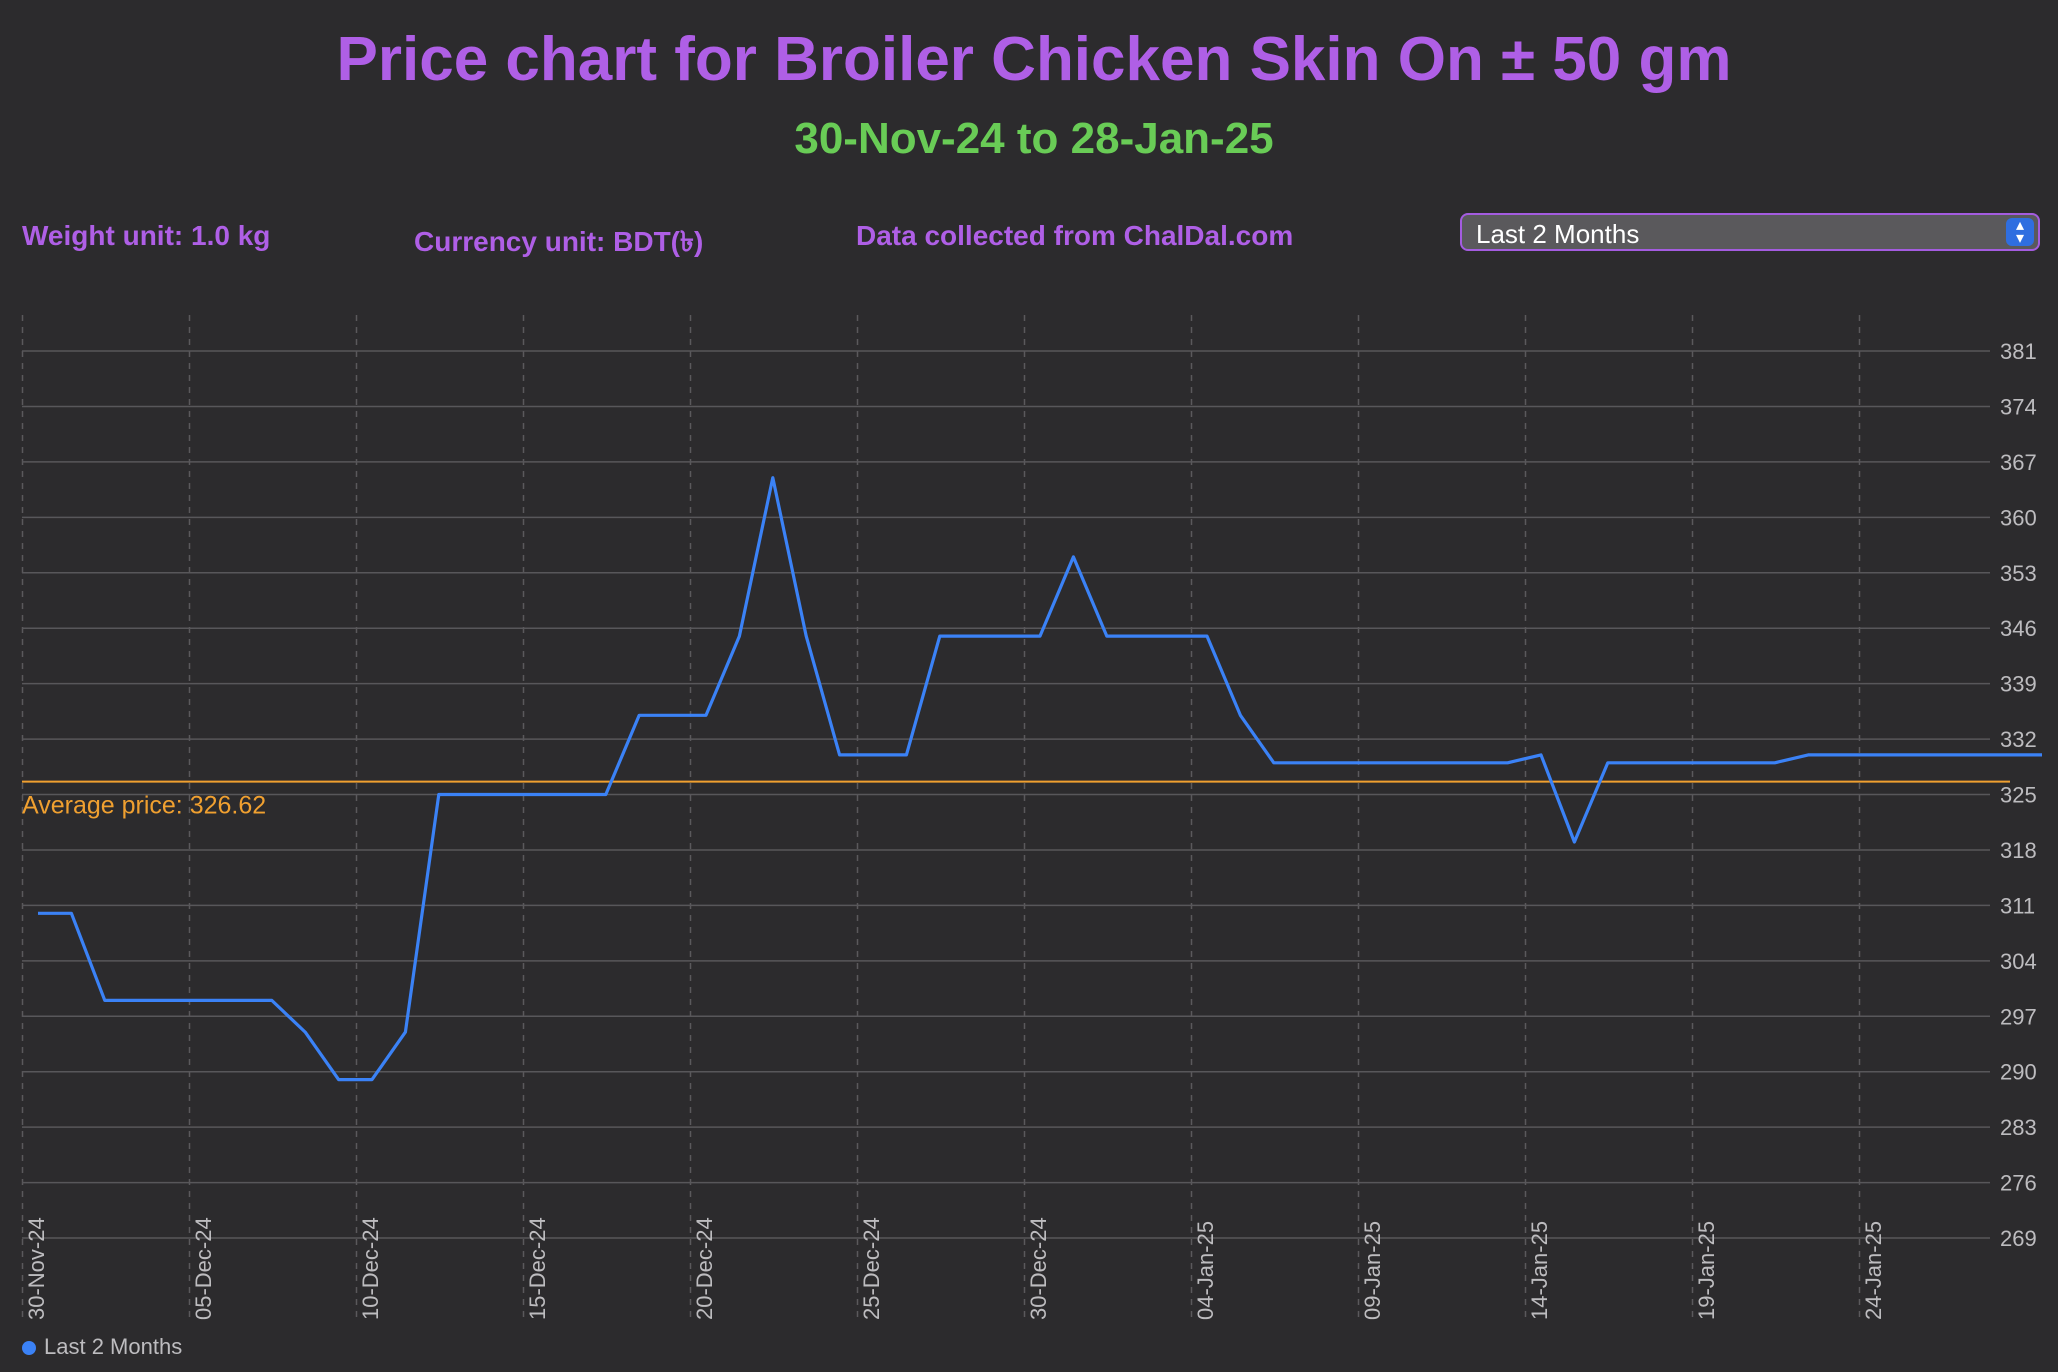 The width and height of the screenshot is (2058, 1372). What do you see at coordinates (1372, 1270) in the screenshot?
I see `x-tick-label: 09-Jan-25` at bounding box center [1372, 1270].